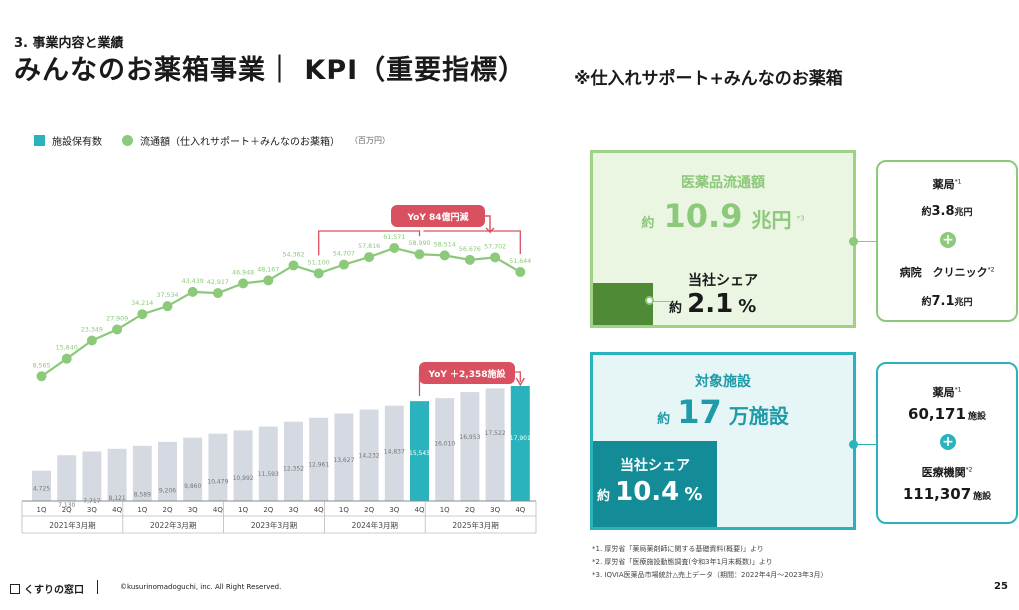 This screenshot has height=610, width=1019. Describe the element at coordinates (369, 246) in the screenshot. I see `line-label-13: 57,816` at that location.